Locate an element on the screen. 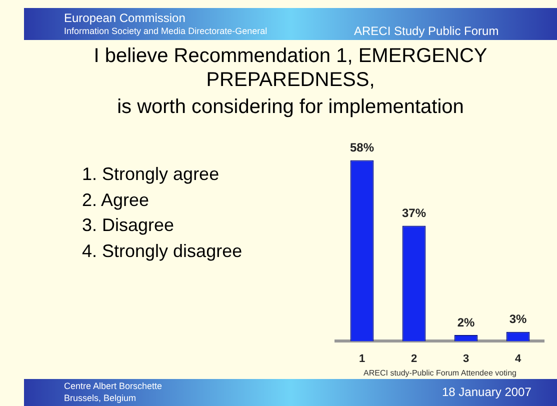  text: 1. Strongly agree is located at coordinates (151, 174).